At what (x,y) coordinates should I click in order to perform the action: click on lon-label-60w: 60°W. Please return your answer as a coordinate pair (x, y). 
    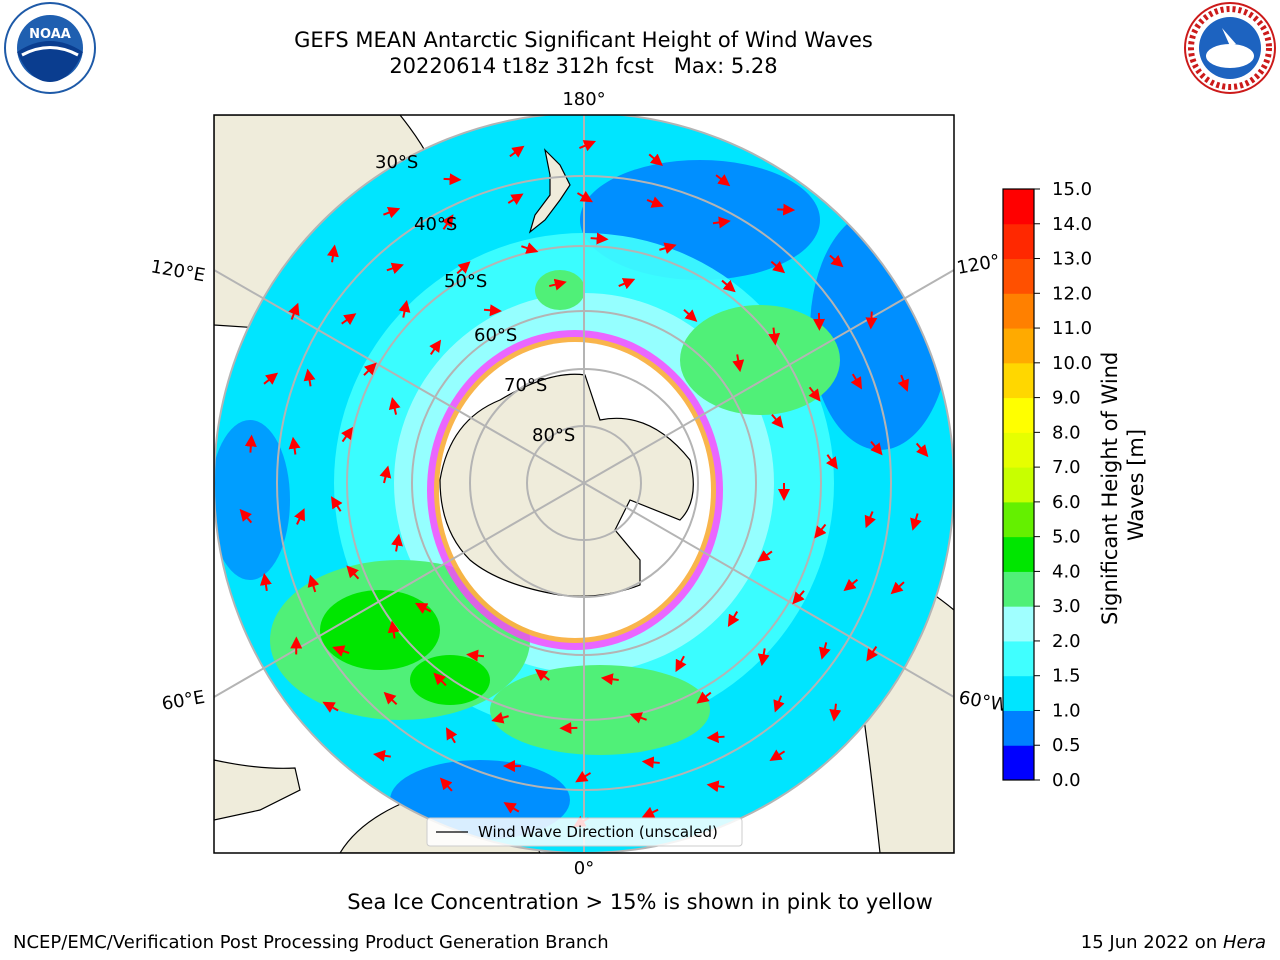
    Looking at the image, I should click on (983, 701).